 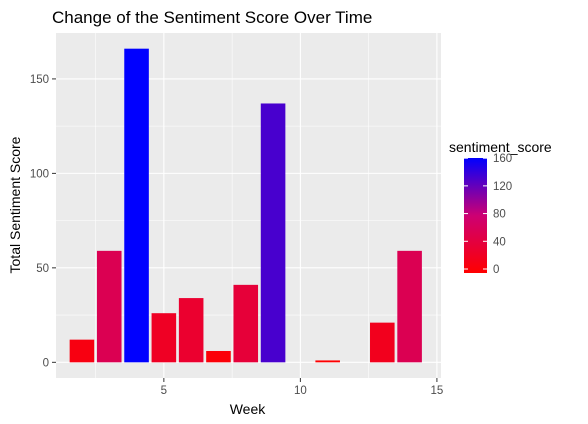 What do you see at coordinates (500, 147) in the screenshot?
I see `legend-title: sentiment_score` at bounding box center [500, 147].